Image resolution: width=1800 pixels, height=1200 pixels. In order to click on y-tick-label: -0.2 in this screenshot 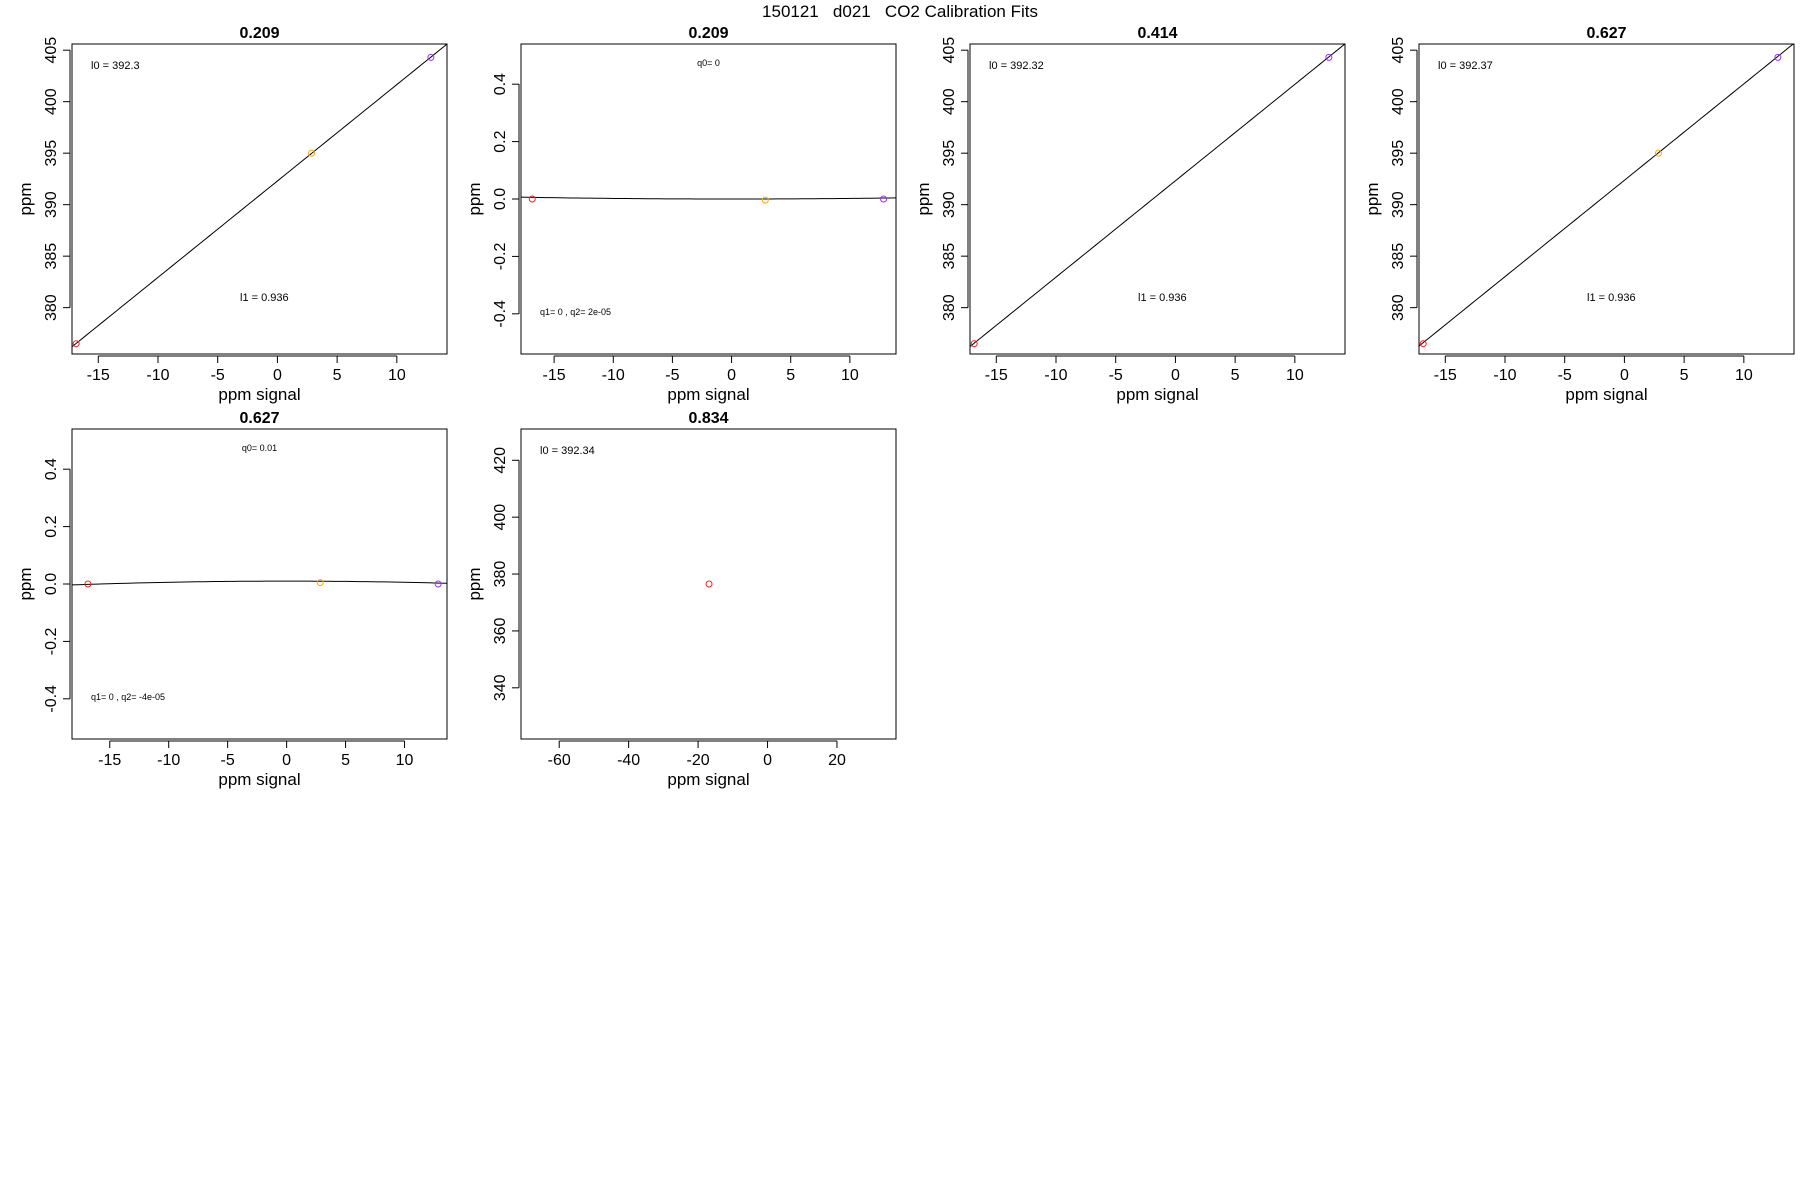, I will do `click(500, 257)`.